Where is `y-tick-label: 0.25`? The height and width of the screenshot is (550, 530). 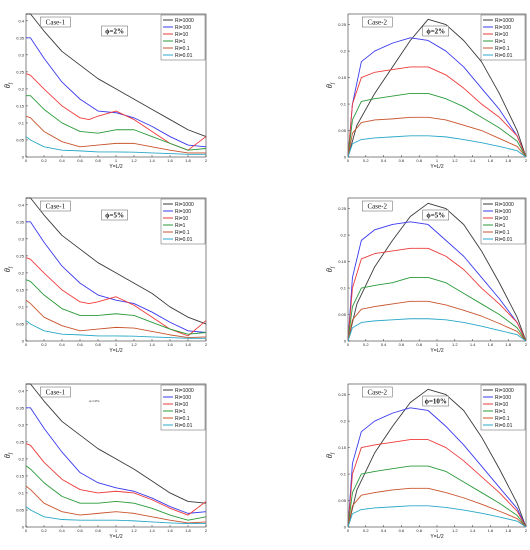
y-tick-label: 0.25 is located at coordinates (342, 394).